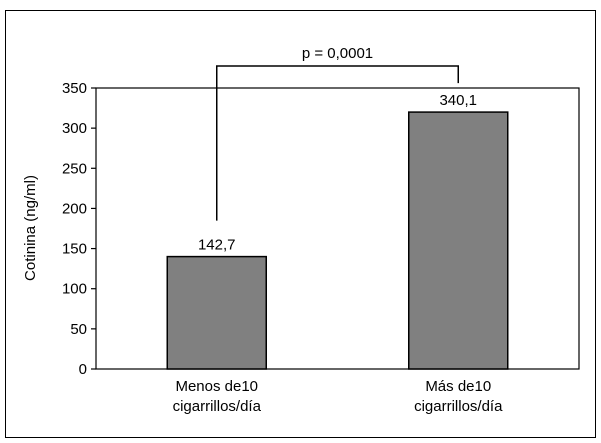  I want to click on y-tick-label: 300, so click(74, 128).